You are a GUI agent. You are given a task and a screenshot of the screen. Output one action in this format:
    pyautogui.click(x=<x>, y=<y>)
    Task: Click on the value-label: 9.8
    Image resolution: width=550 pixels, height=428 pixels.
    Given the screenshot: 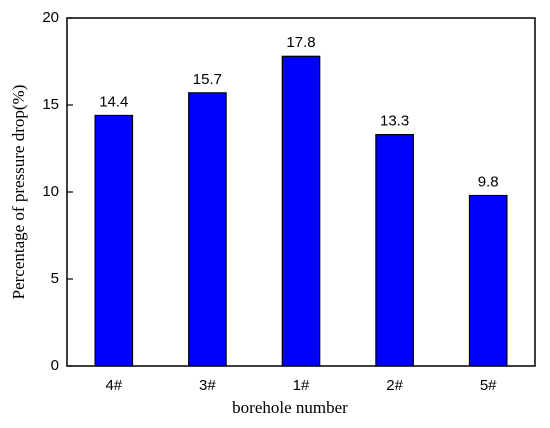 What is the action you would take?
    pyautogui.click(x=488, y=181)
    